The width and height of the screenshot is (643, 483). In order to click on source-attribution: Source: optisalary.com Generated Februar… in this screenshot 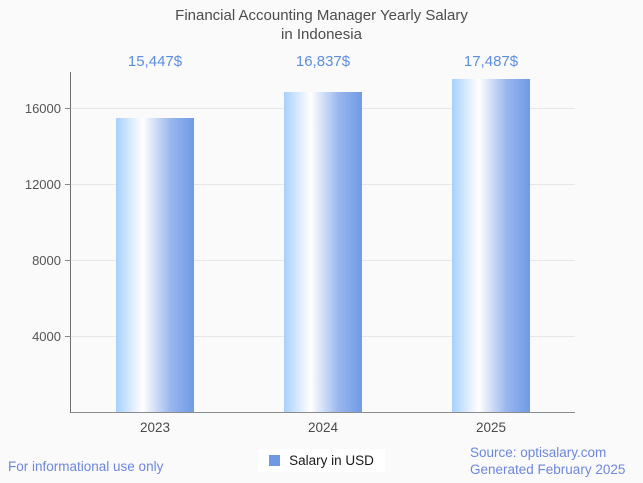, I will do `click(547, 461)`.